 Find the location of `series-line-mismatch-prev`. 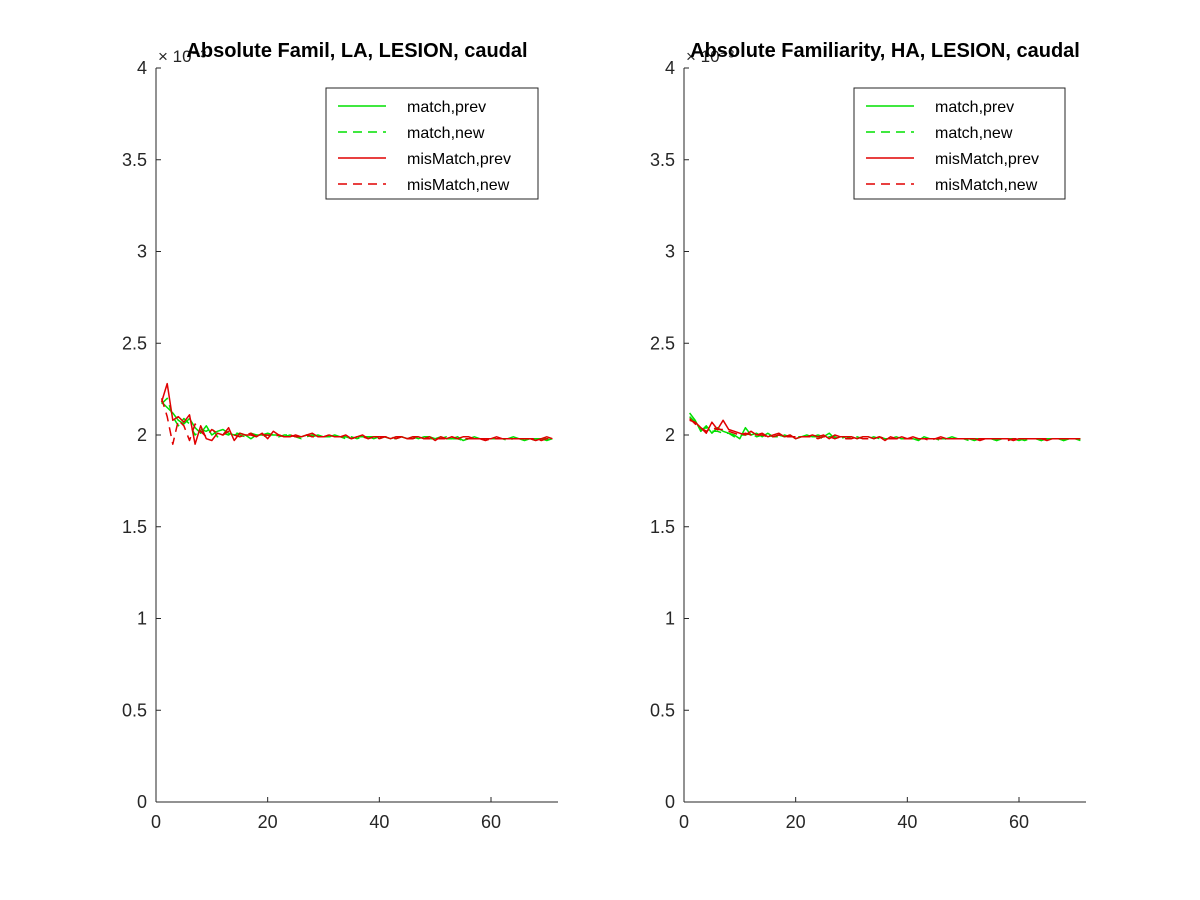

series-line-mismatch-prev is located at coordinates (885, 430).